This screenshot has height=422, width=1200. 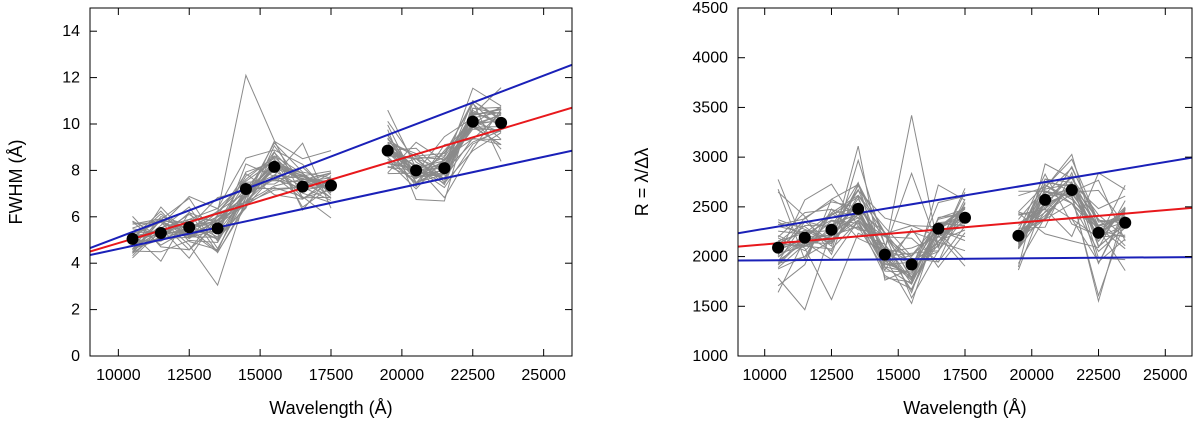 What do you see at coordinates (16, 182) in the screenshot?
I see `y-axis-title: FWHM (Å)` at bounding box center [16, 182].